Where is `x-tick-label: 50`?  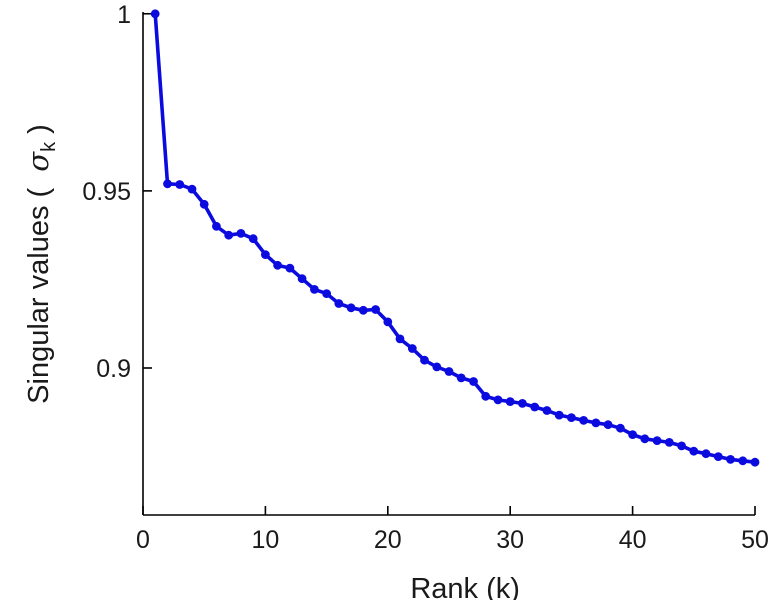
x-tick-label: 50 is located at coordinates (755, 540).